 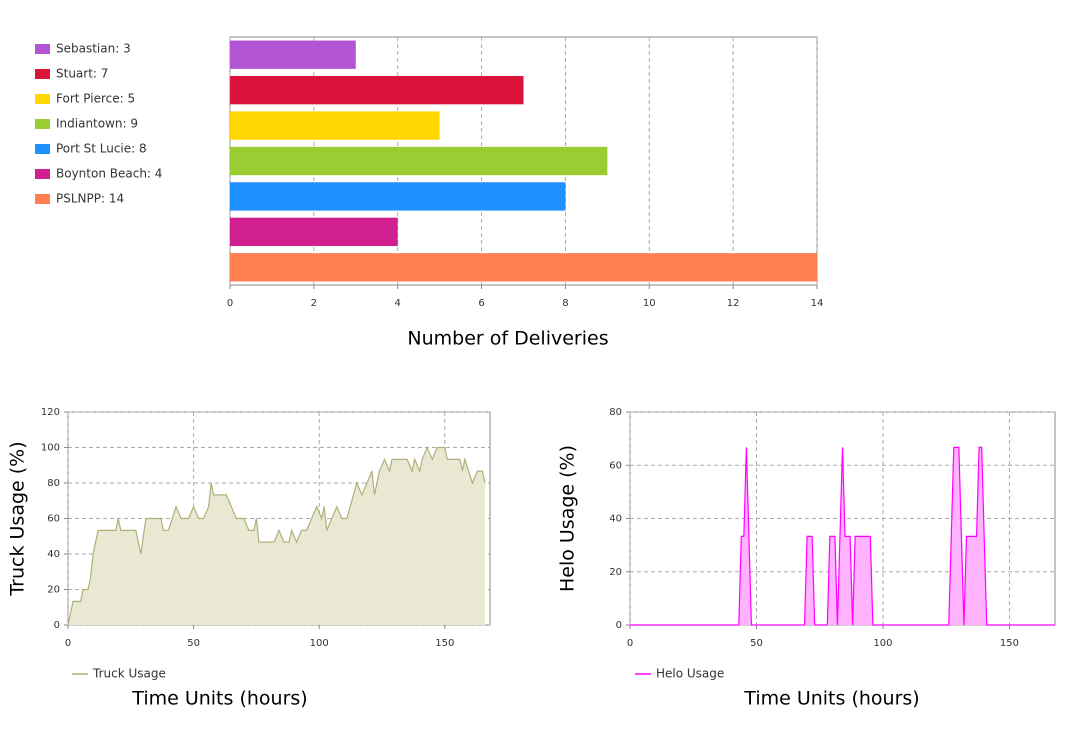 What do you see at coordinates (129, 674) in the screenshot?
I see `legend-label: Truck Usage` at bounding box center [129, 674].